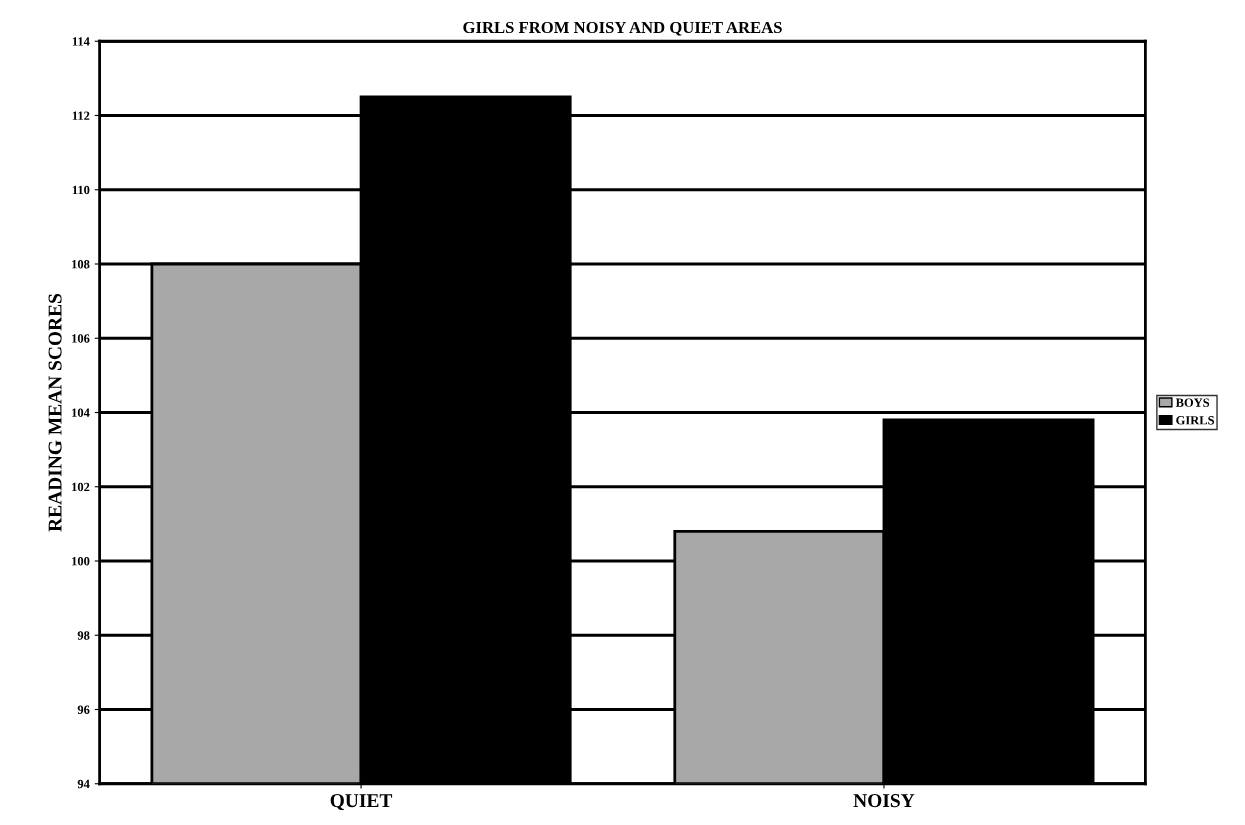 Image resolution: width=1245 pixels, height=825 pixels. What do you see at coordinates (884, 801) in the screenshot?
I see `x-tick-label: NOISY` at bounding box center [884, 801].